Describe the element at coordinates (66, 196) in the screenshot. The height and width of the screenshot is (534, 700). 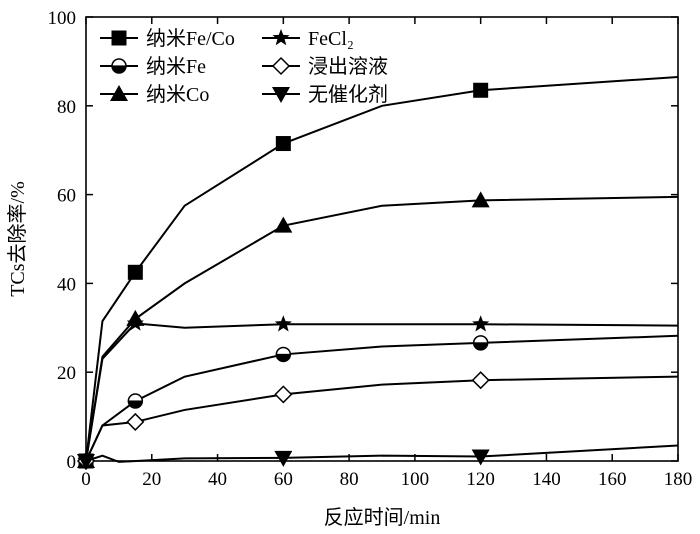
I see `y-tick-label: 60` at that location.